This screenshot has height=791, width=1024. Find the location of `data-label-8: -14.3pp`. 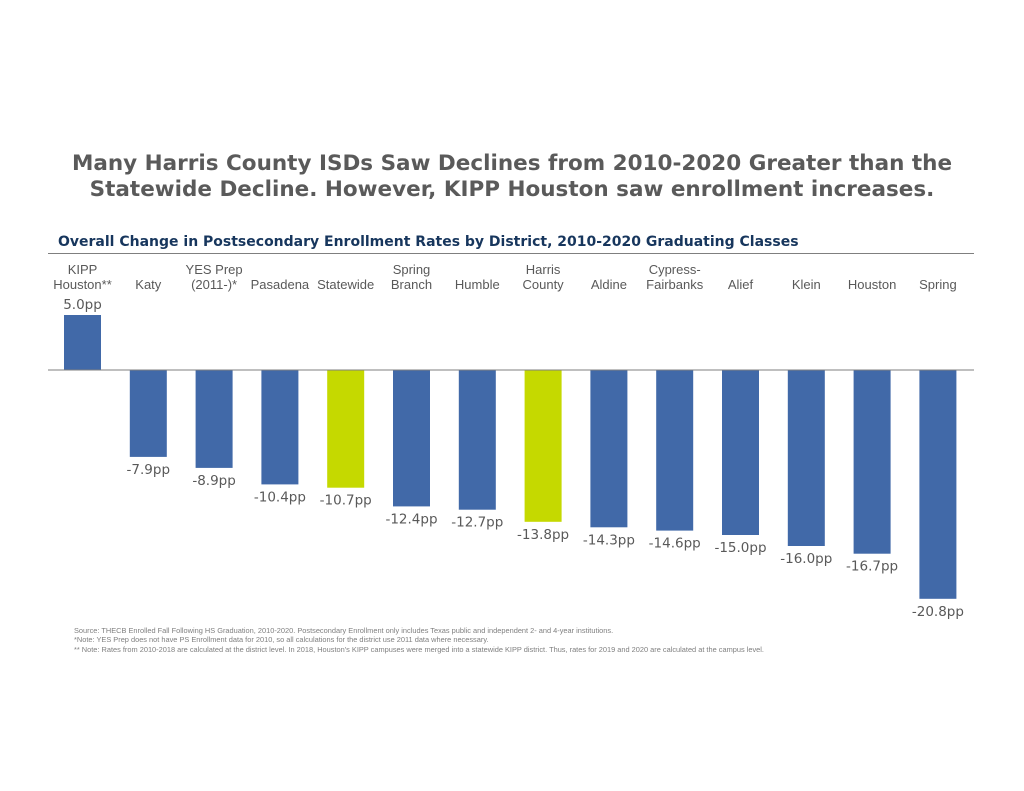

data-label-8: -14.3pp is located at coordinates (609, 540).